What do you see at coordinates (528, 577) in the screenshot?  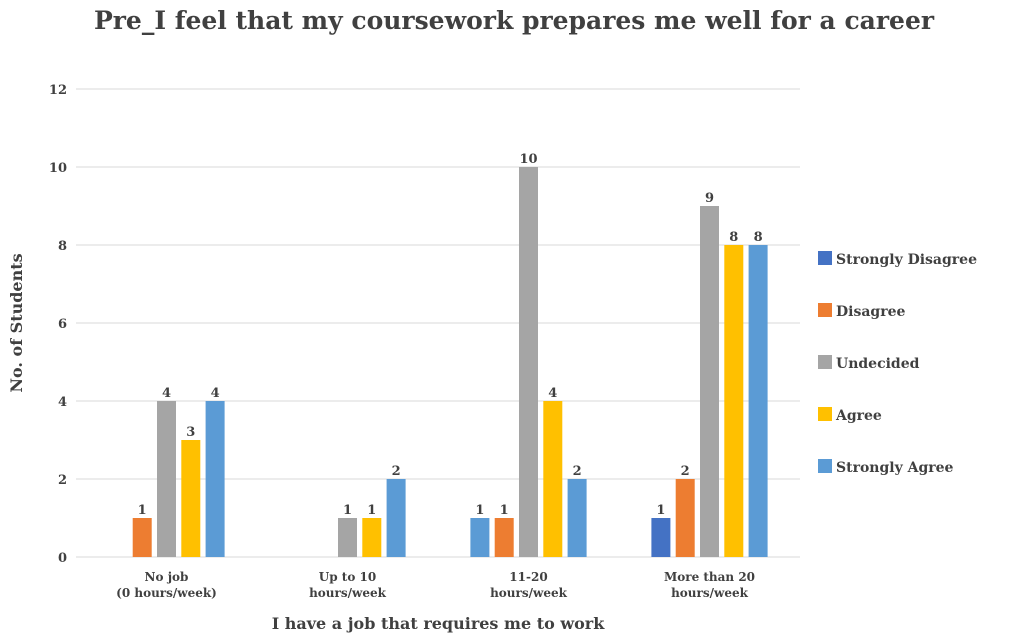 I see `x-category-label: 11-20` at bounding box center [528, 577].